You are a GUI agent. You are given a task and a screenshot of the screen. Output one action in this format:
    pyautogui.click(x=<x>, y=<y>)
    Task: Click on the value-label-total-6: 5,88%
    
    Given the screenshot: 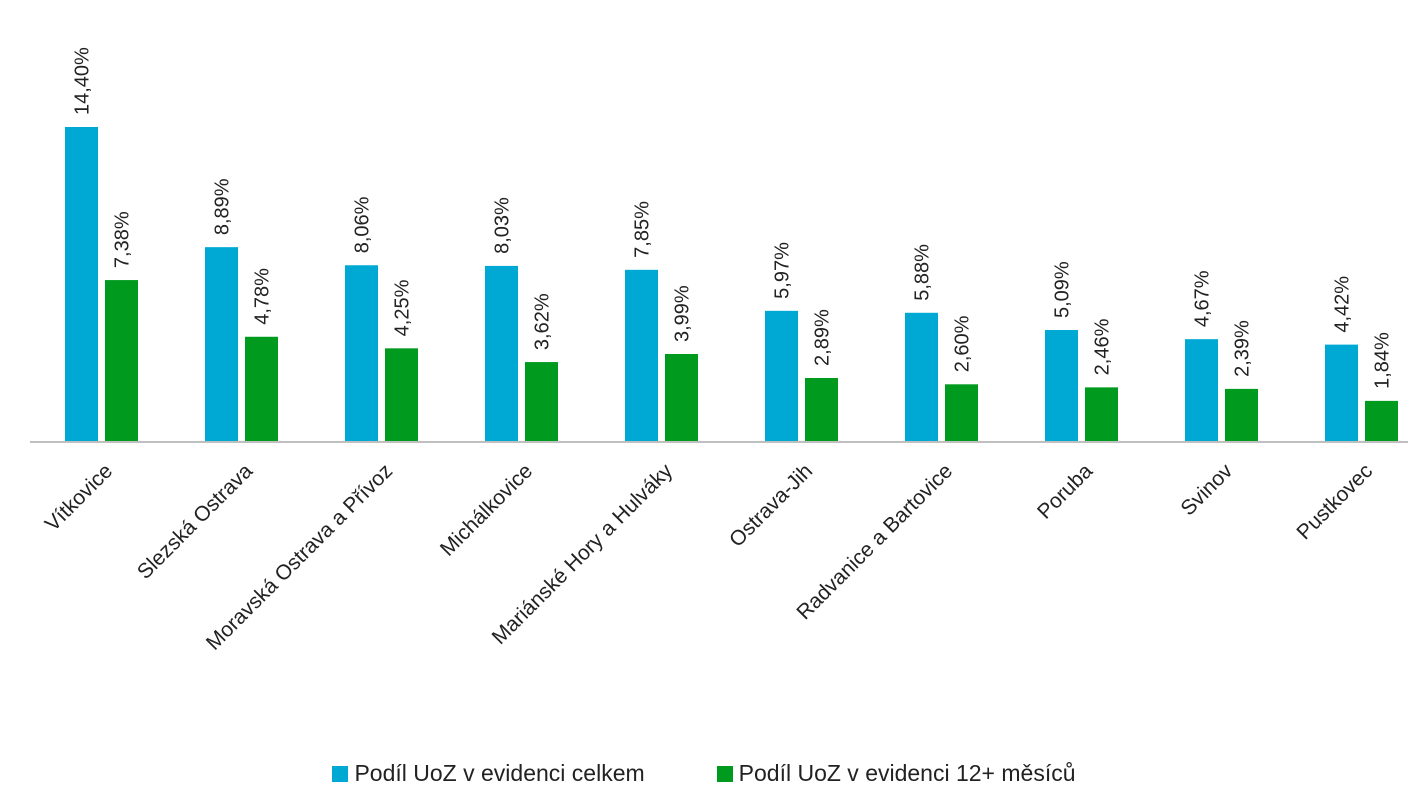 What is the action you would take?
    pyautogui.click(x=923, y=272)
    